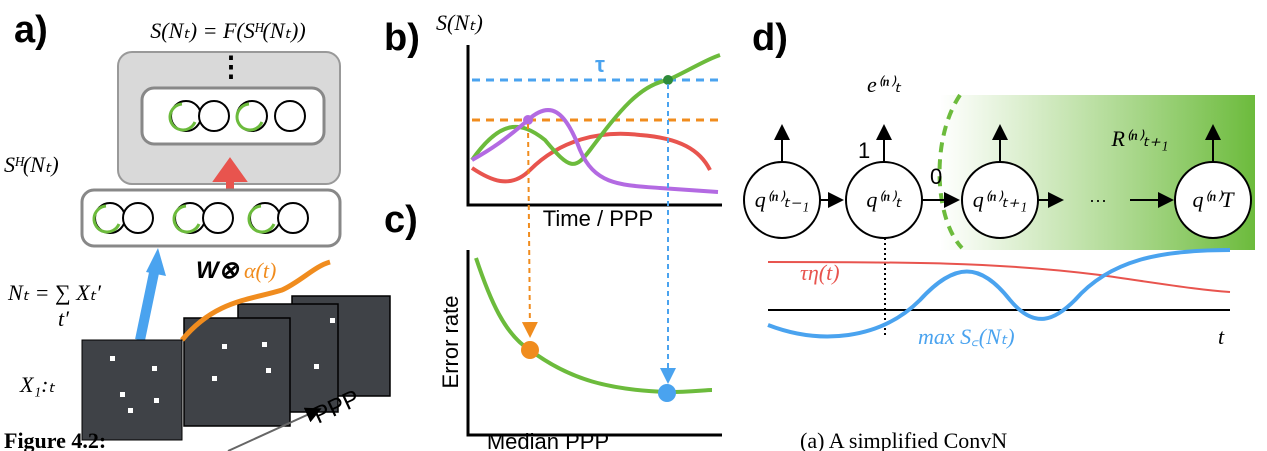  What do you see at coordinates (401, 220) in the screenshot?
I see `panel-label: c)` at bounding box center [401, 220].